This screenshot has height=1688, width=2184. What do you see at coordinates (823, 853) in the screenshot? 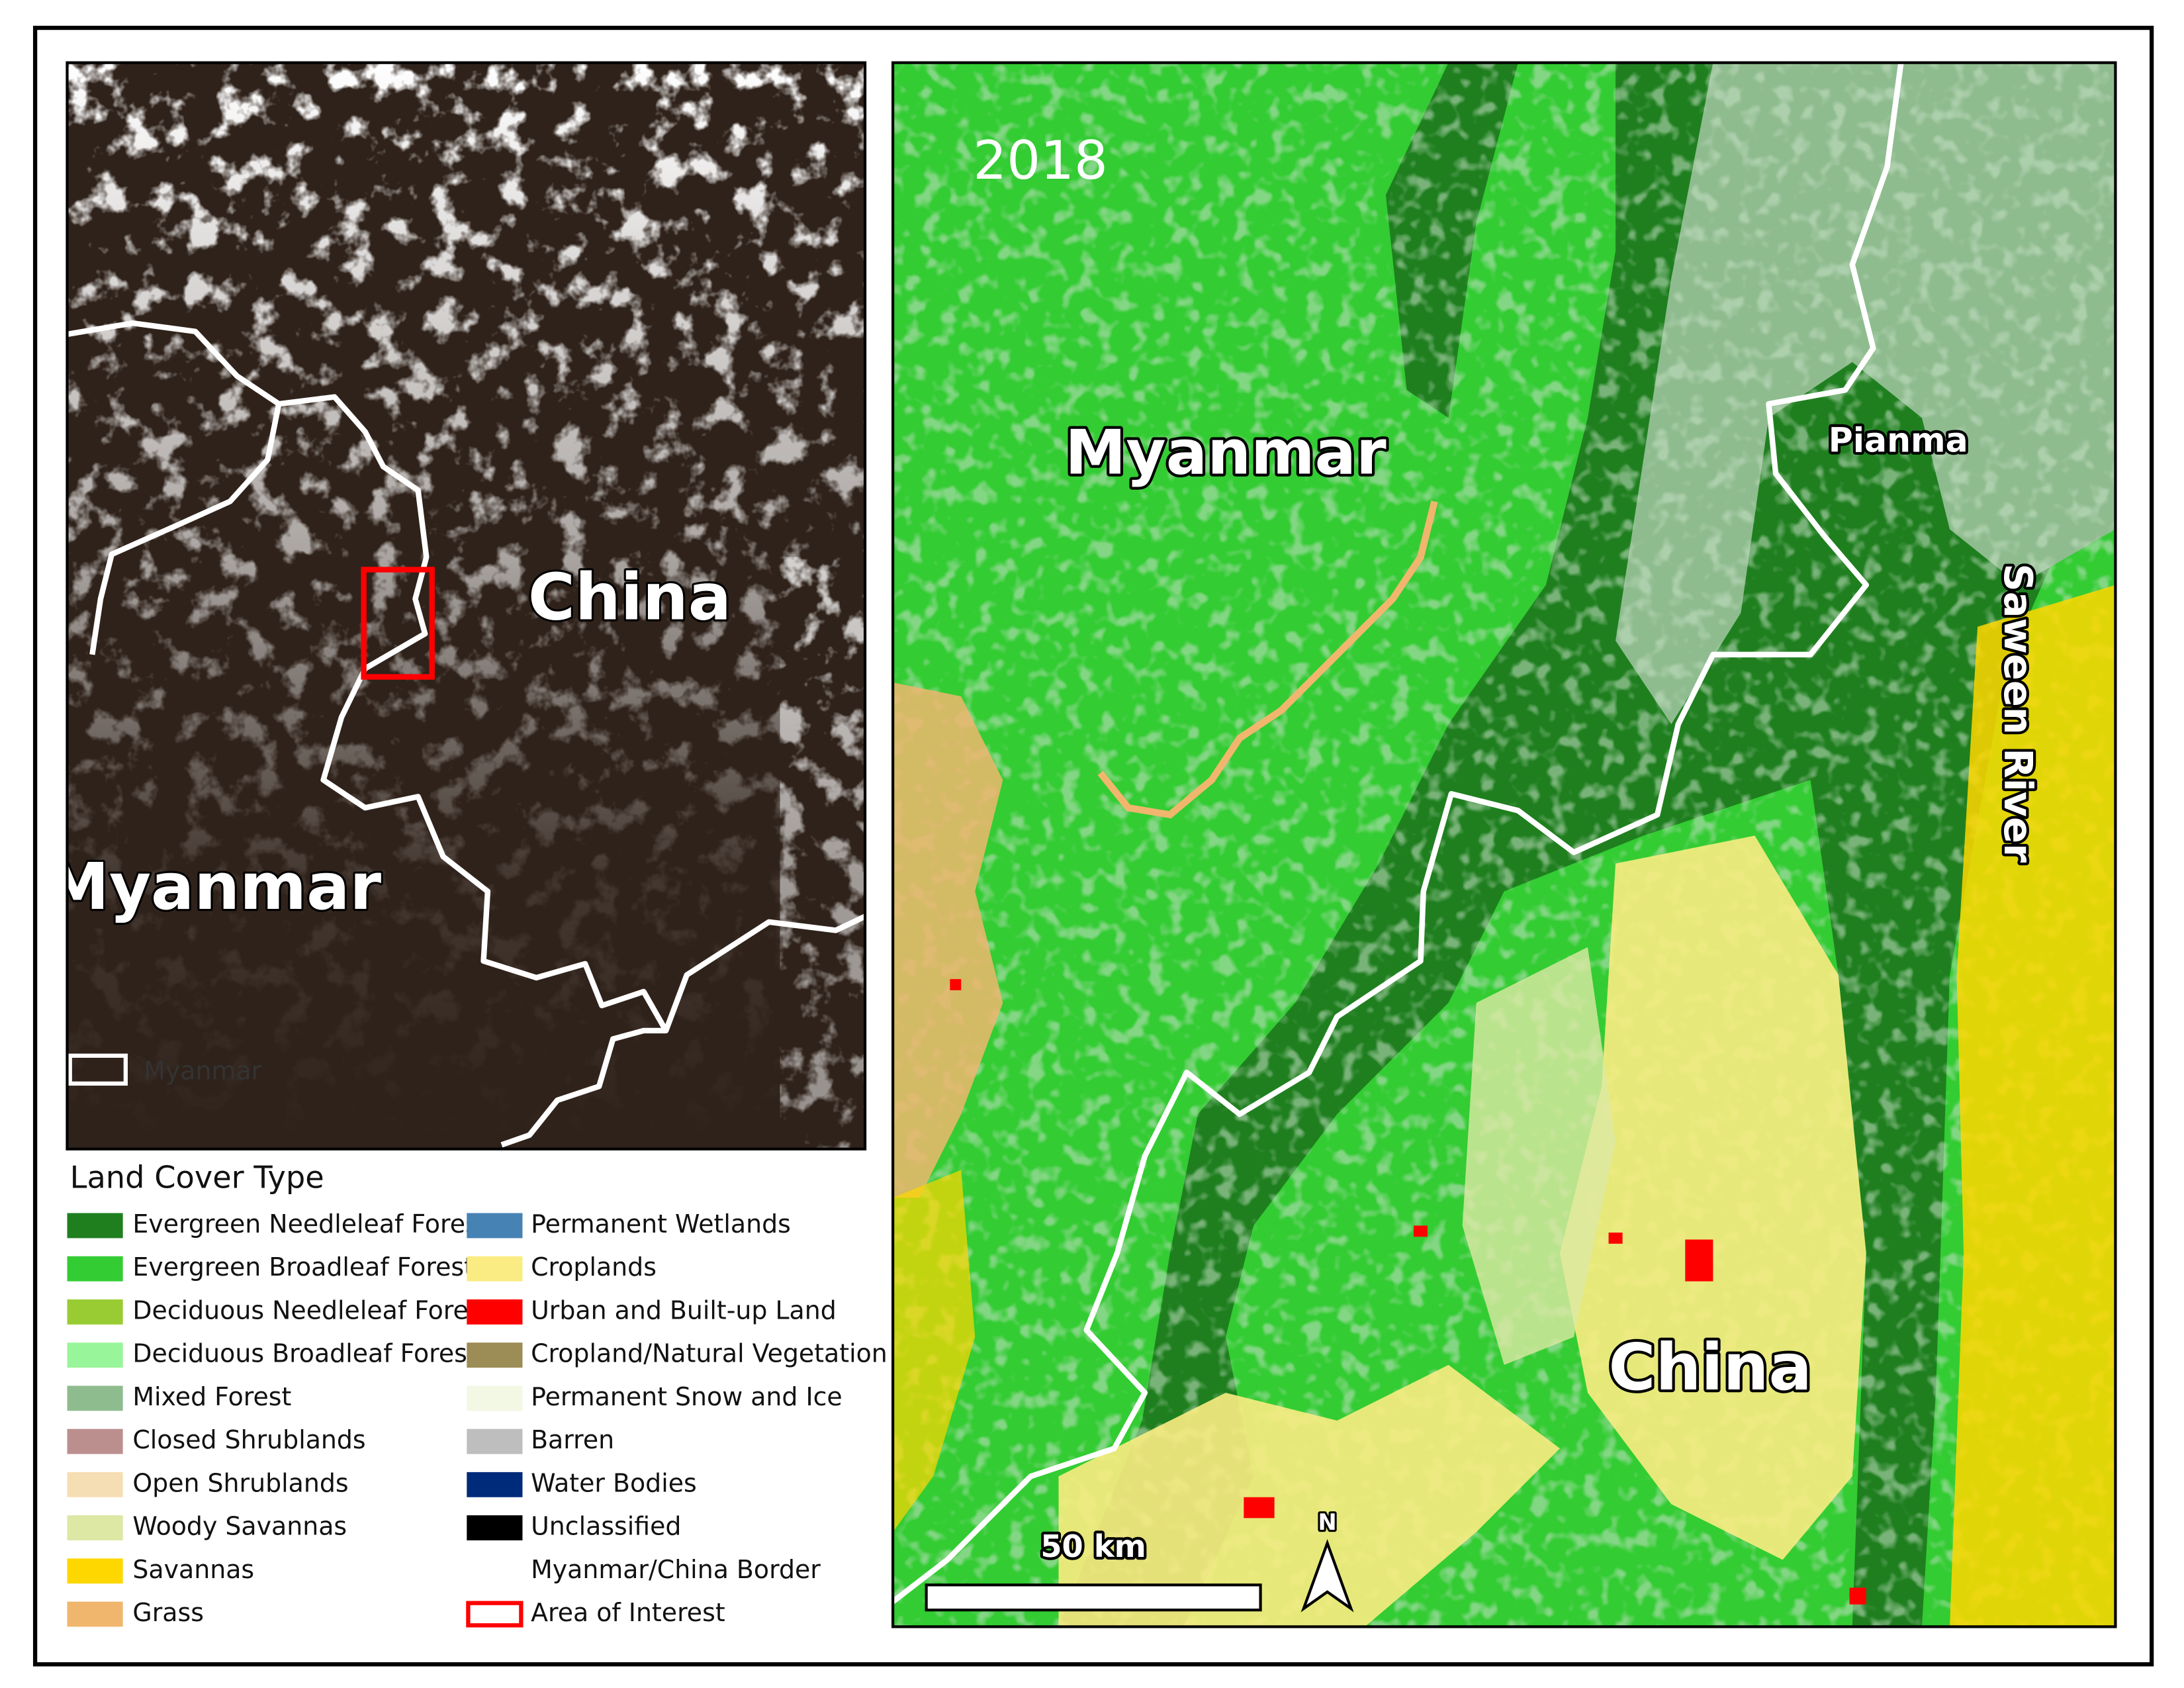
I see `cloud-cover` at bounding box center [823, 853].